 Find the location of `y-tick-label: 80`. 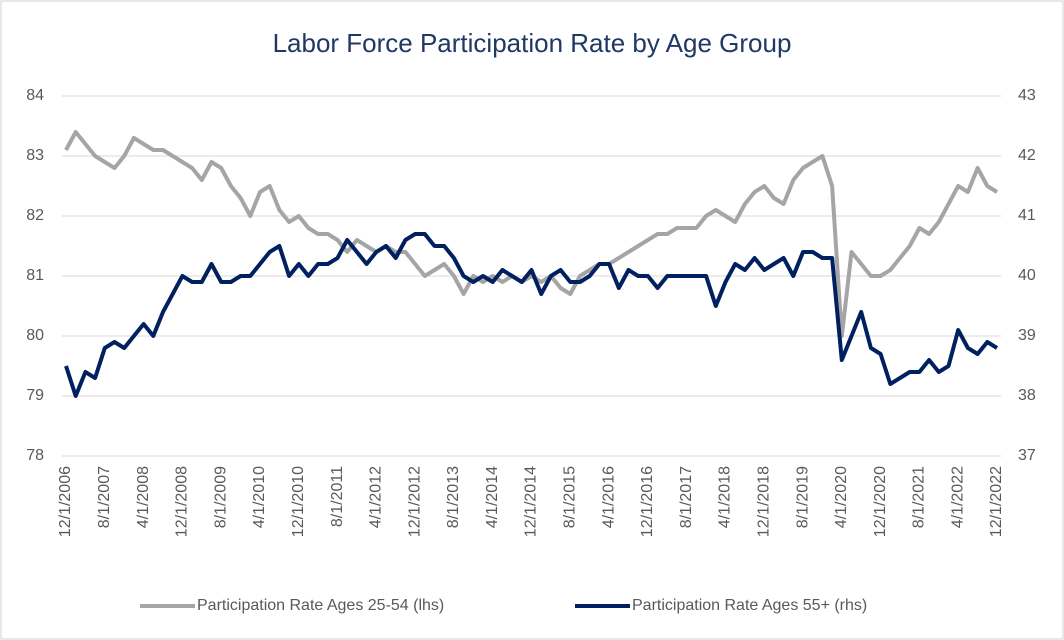

y-tick-label: 80 is located at coordinates (35, 335).